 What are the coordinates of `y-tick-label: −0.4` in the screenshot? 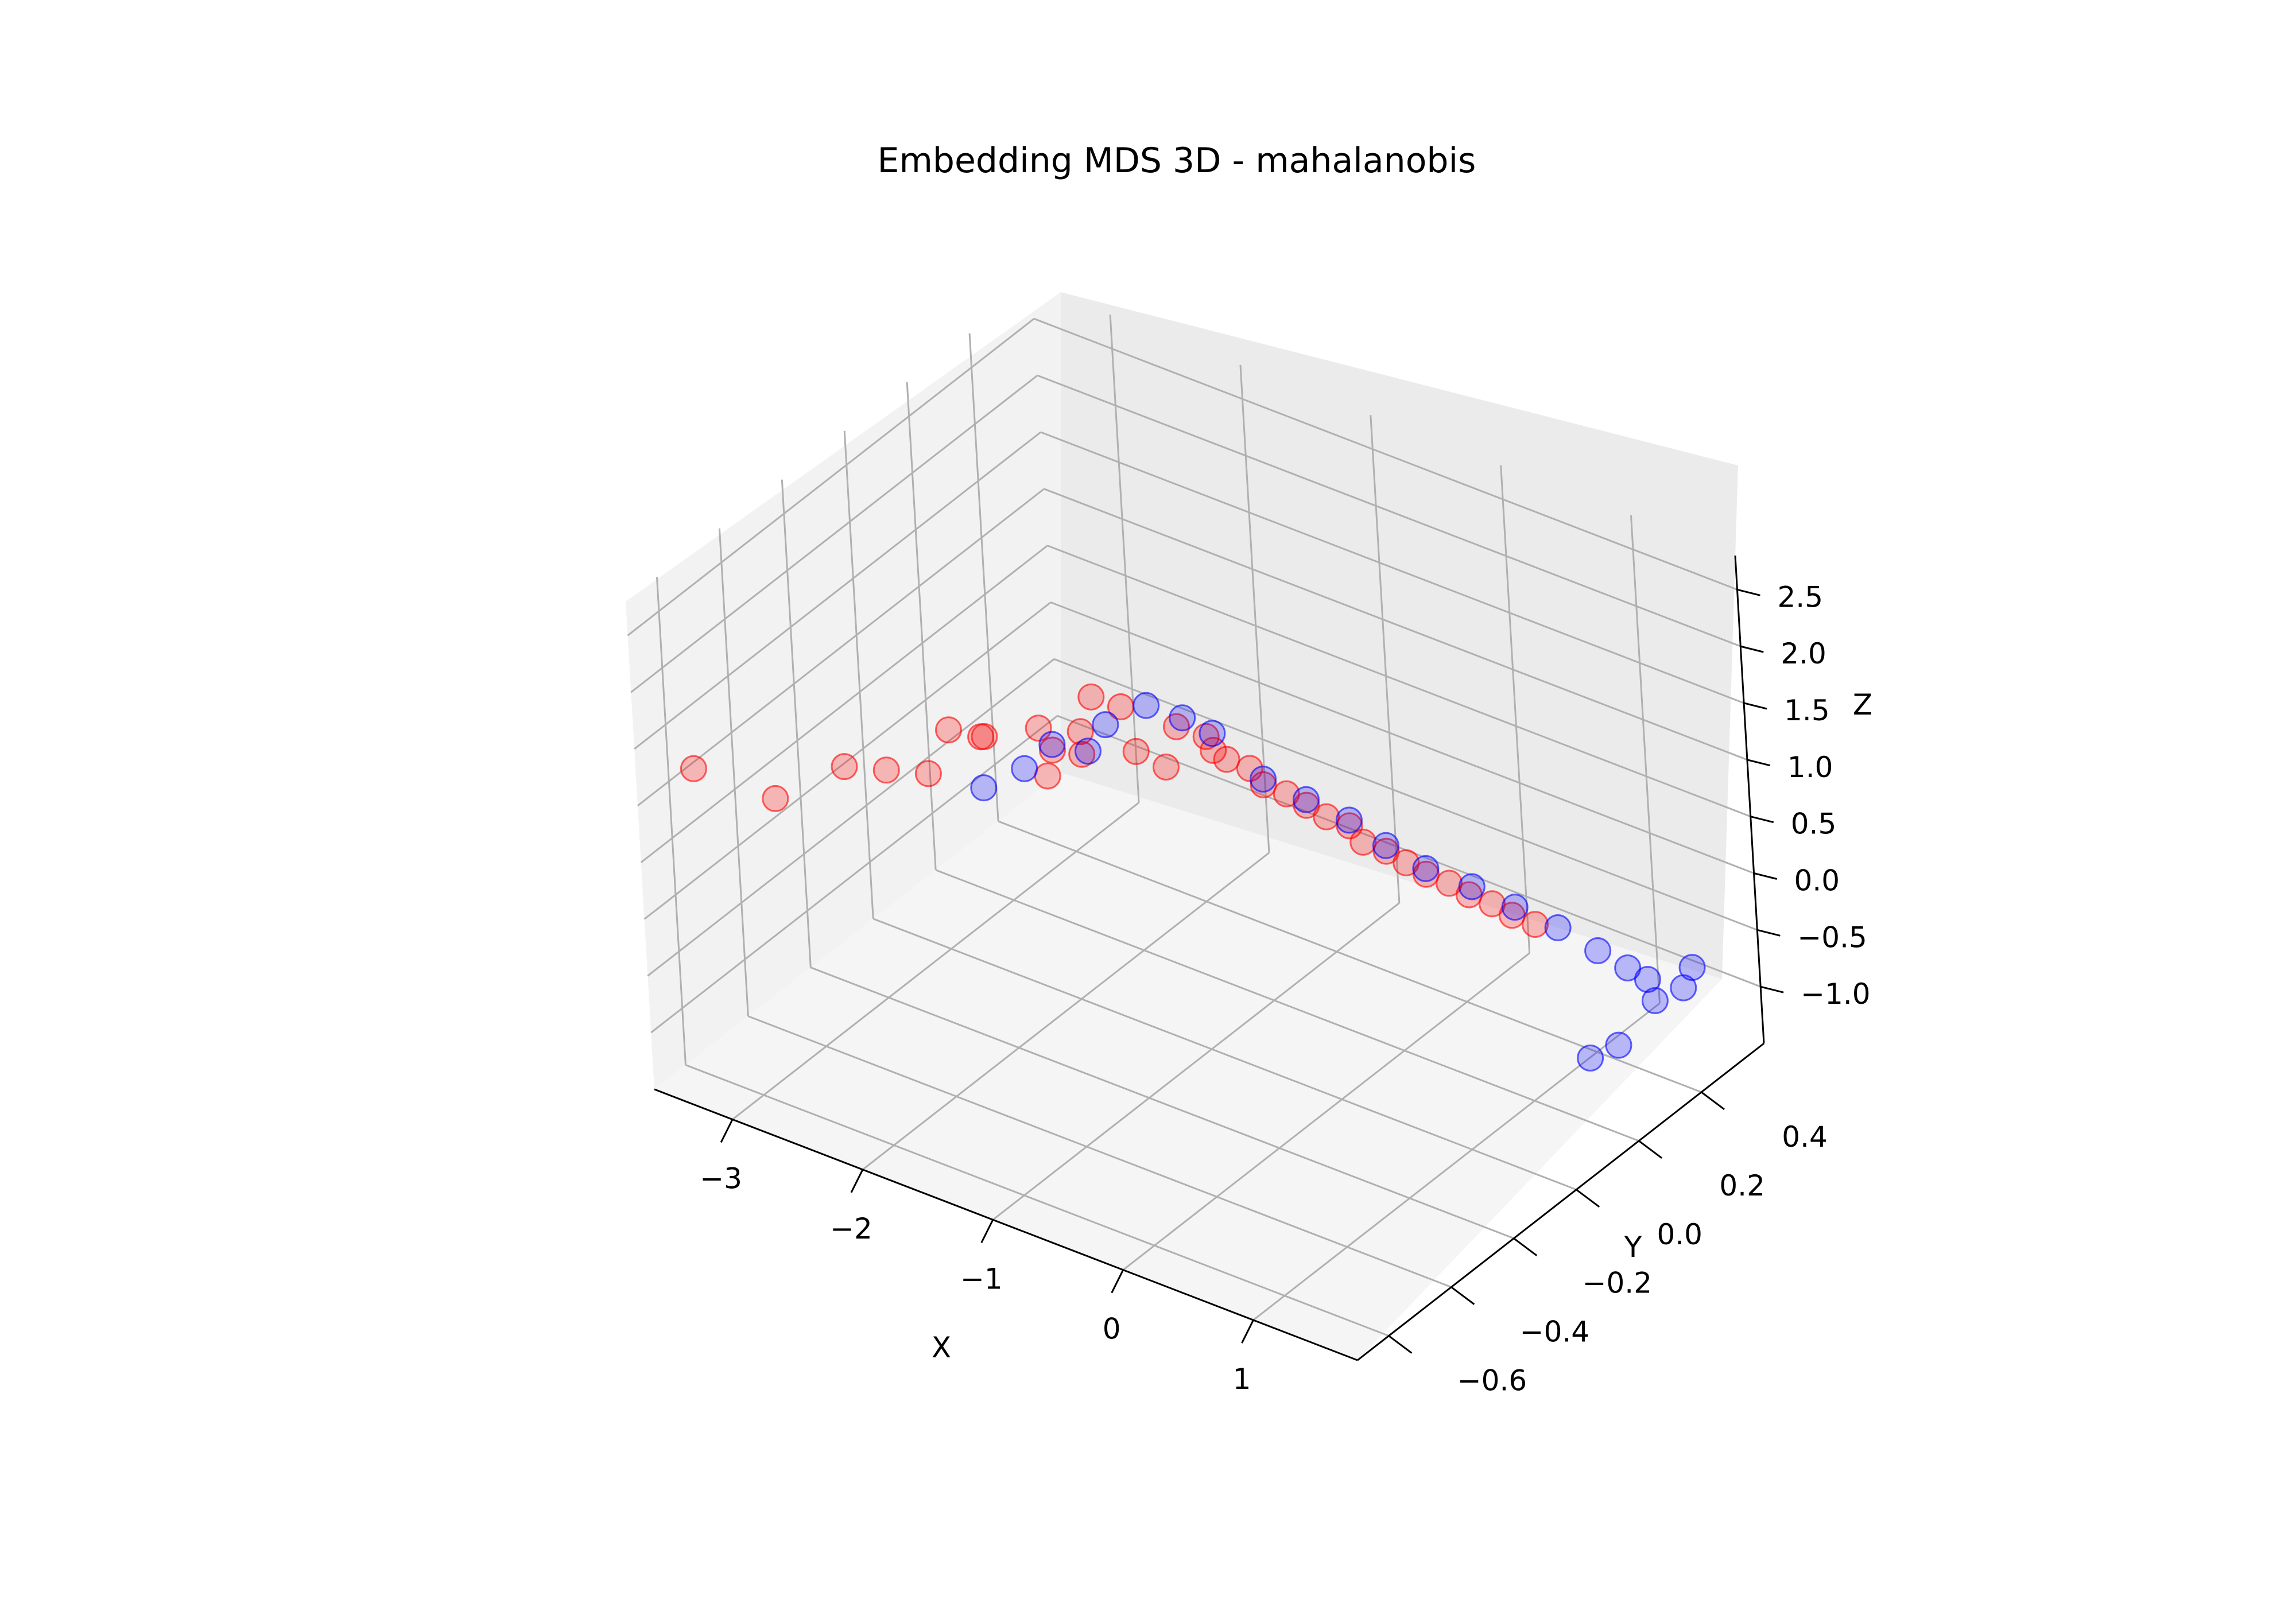 It's located at (1554, 1332).